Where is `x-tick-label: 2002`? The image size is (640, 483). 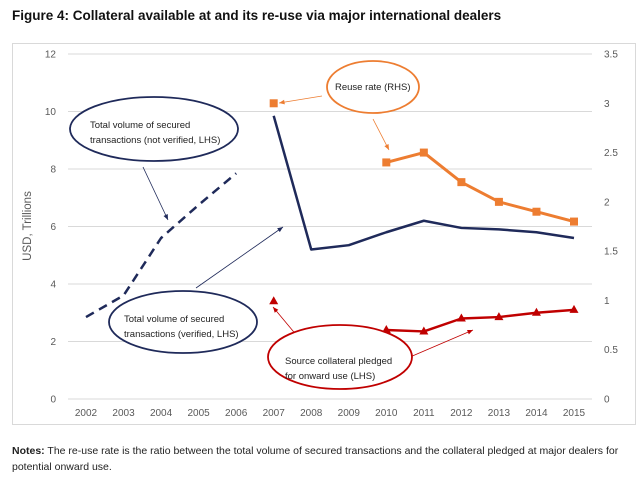
x-tick-label: 2002 is located at coordinates (86, 413).